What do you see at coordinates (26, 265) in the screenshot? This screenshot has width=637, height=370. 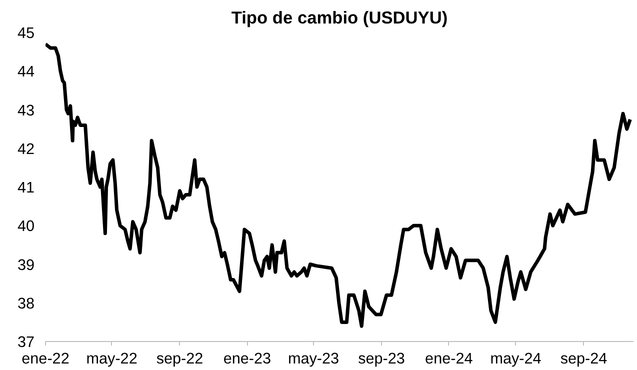 I see `y-tick-label: 39` at bounding box center [26, 265].